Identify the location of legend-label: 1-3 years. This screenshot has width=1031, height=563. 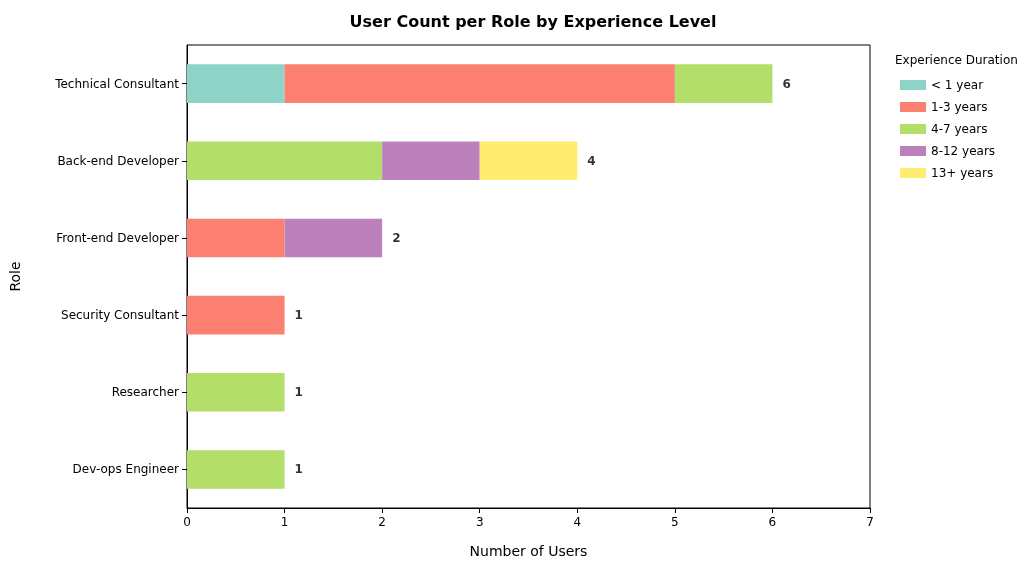
(959, 107).